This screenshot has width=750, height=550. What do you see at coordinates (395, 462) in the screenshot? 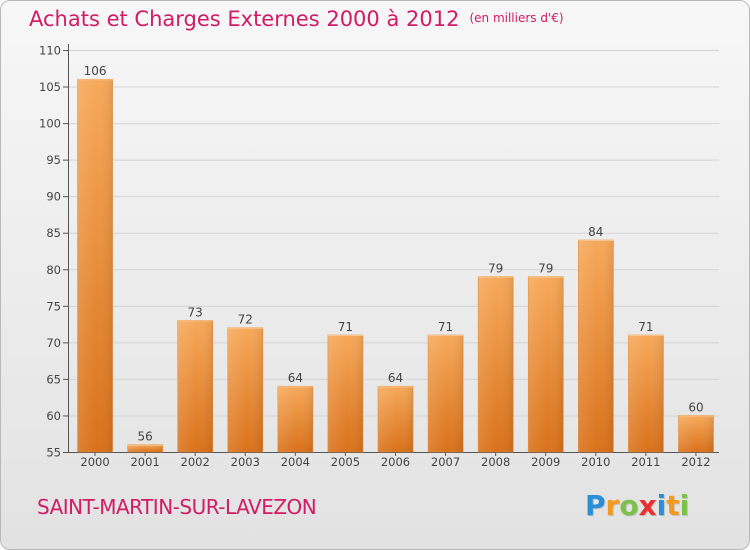
I see `x-tick-label-2006: 2006` at bounding box center [395, 462].